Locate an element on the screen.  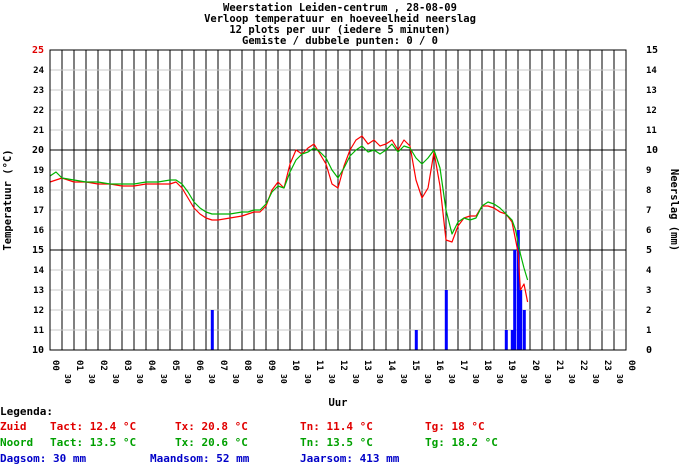
y-left-tick-label: 24 is located at coordinates (38, 71).